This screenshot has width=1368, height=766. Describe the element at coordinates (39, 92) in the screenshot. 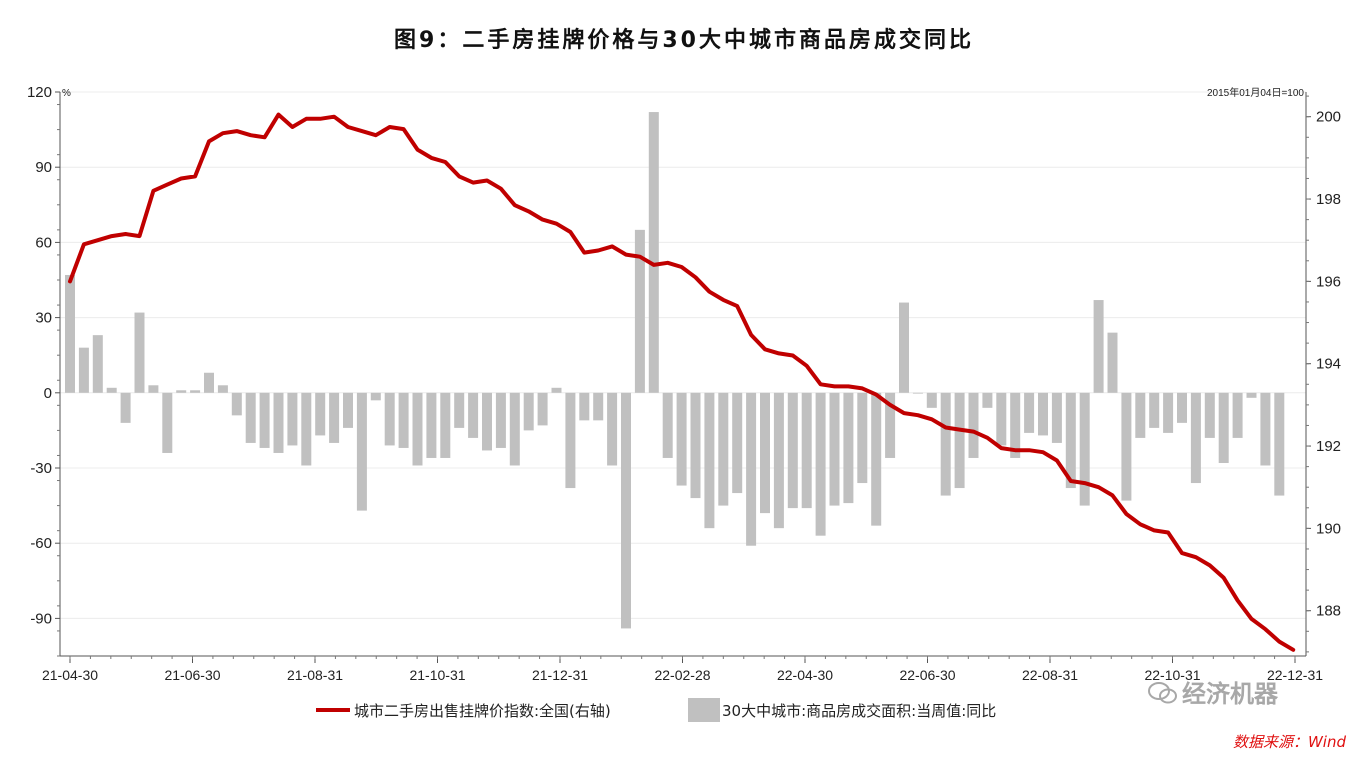

I see `left-tick-label-0: 120` at that location.